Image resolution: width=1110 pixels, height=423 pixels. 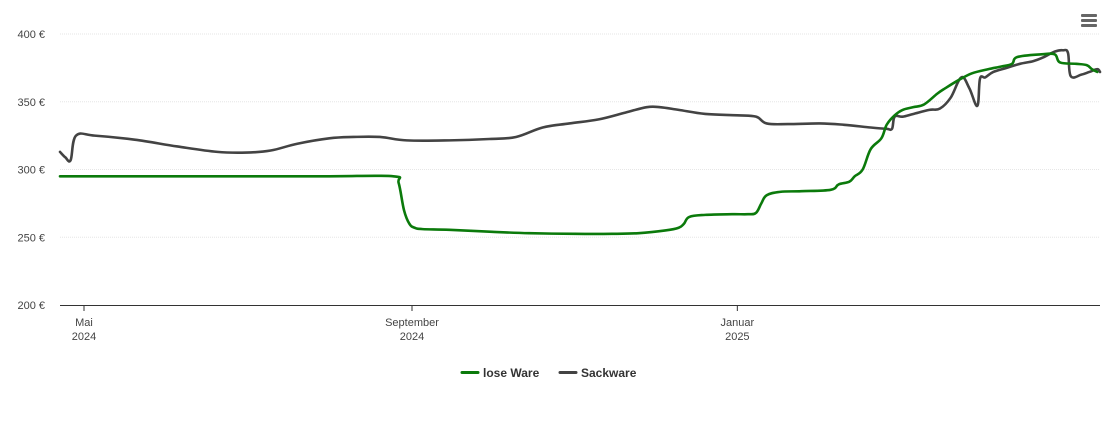 I want to click on legend-label: lose Ware, so click(x=511, y=373).